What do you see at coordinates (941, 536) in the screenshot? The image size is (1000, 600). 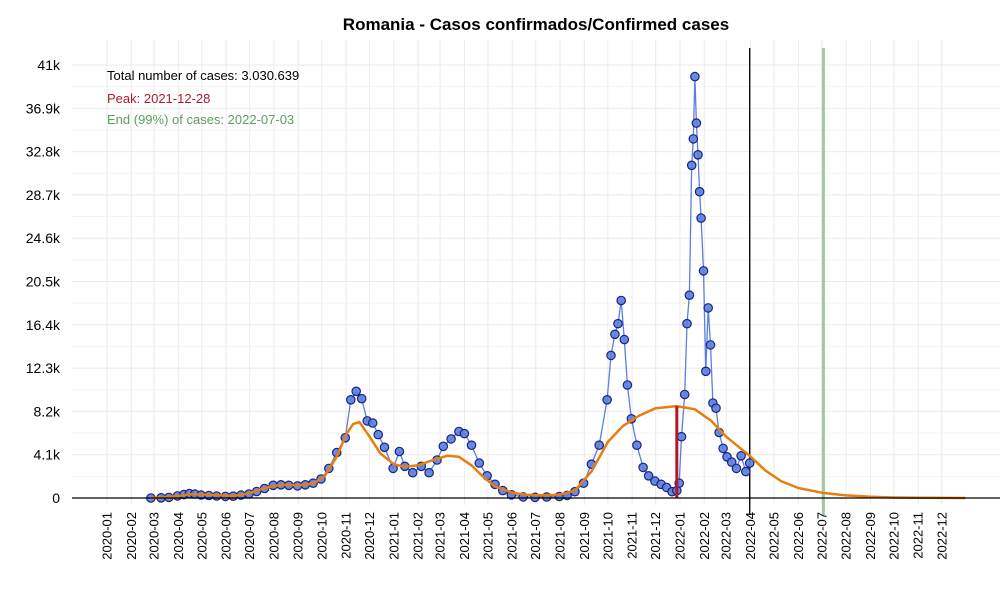 I see `x-tick-label: 2022-12` at bounding box center [941, 536].